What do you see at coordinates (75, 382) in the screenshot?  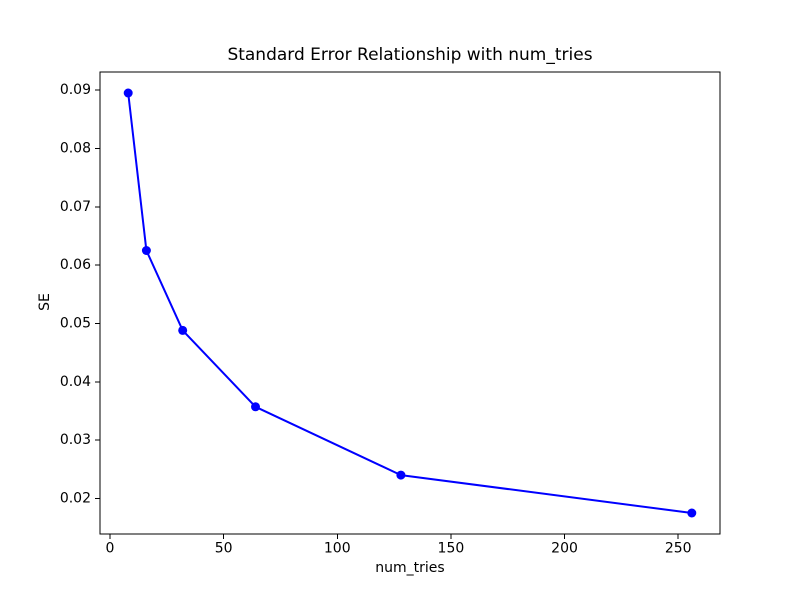 I see `y-tick-label: 0.04` at bounding box center [75, 382].